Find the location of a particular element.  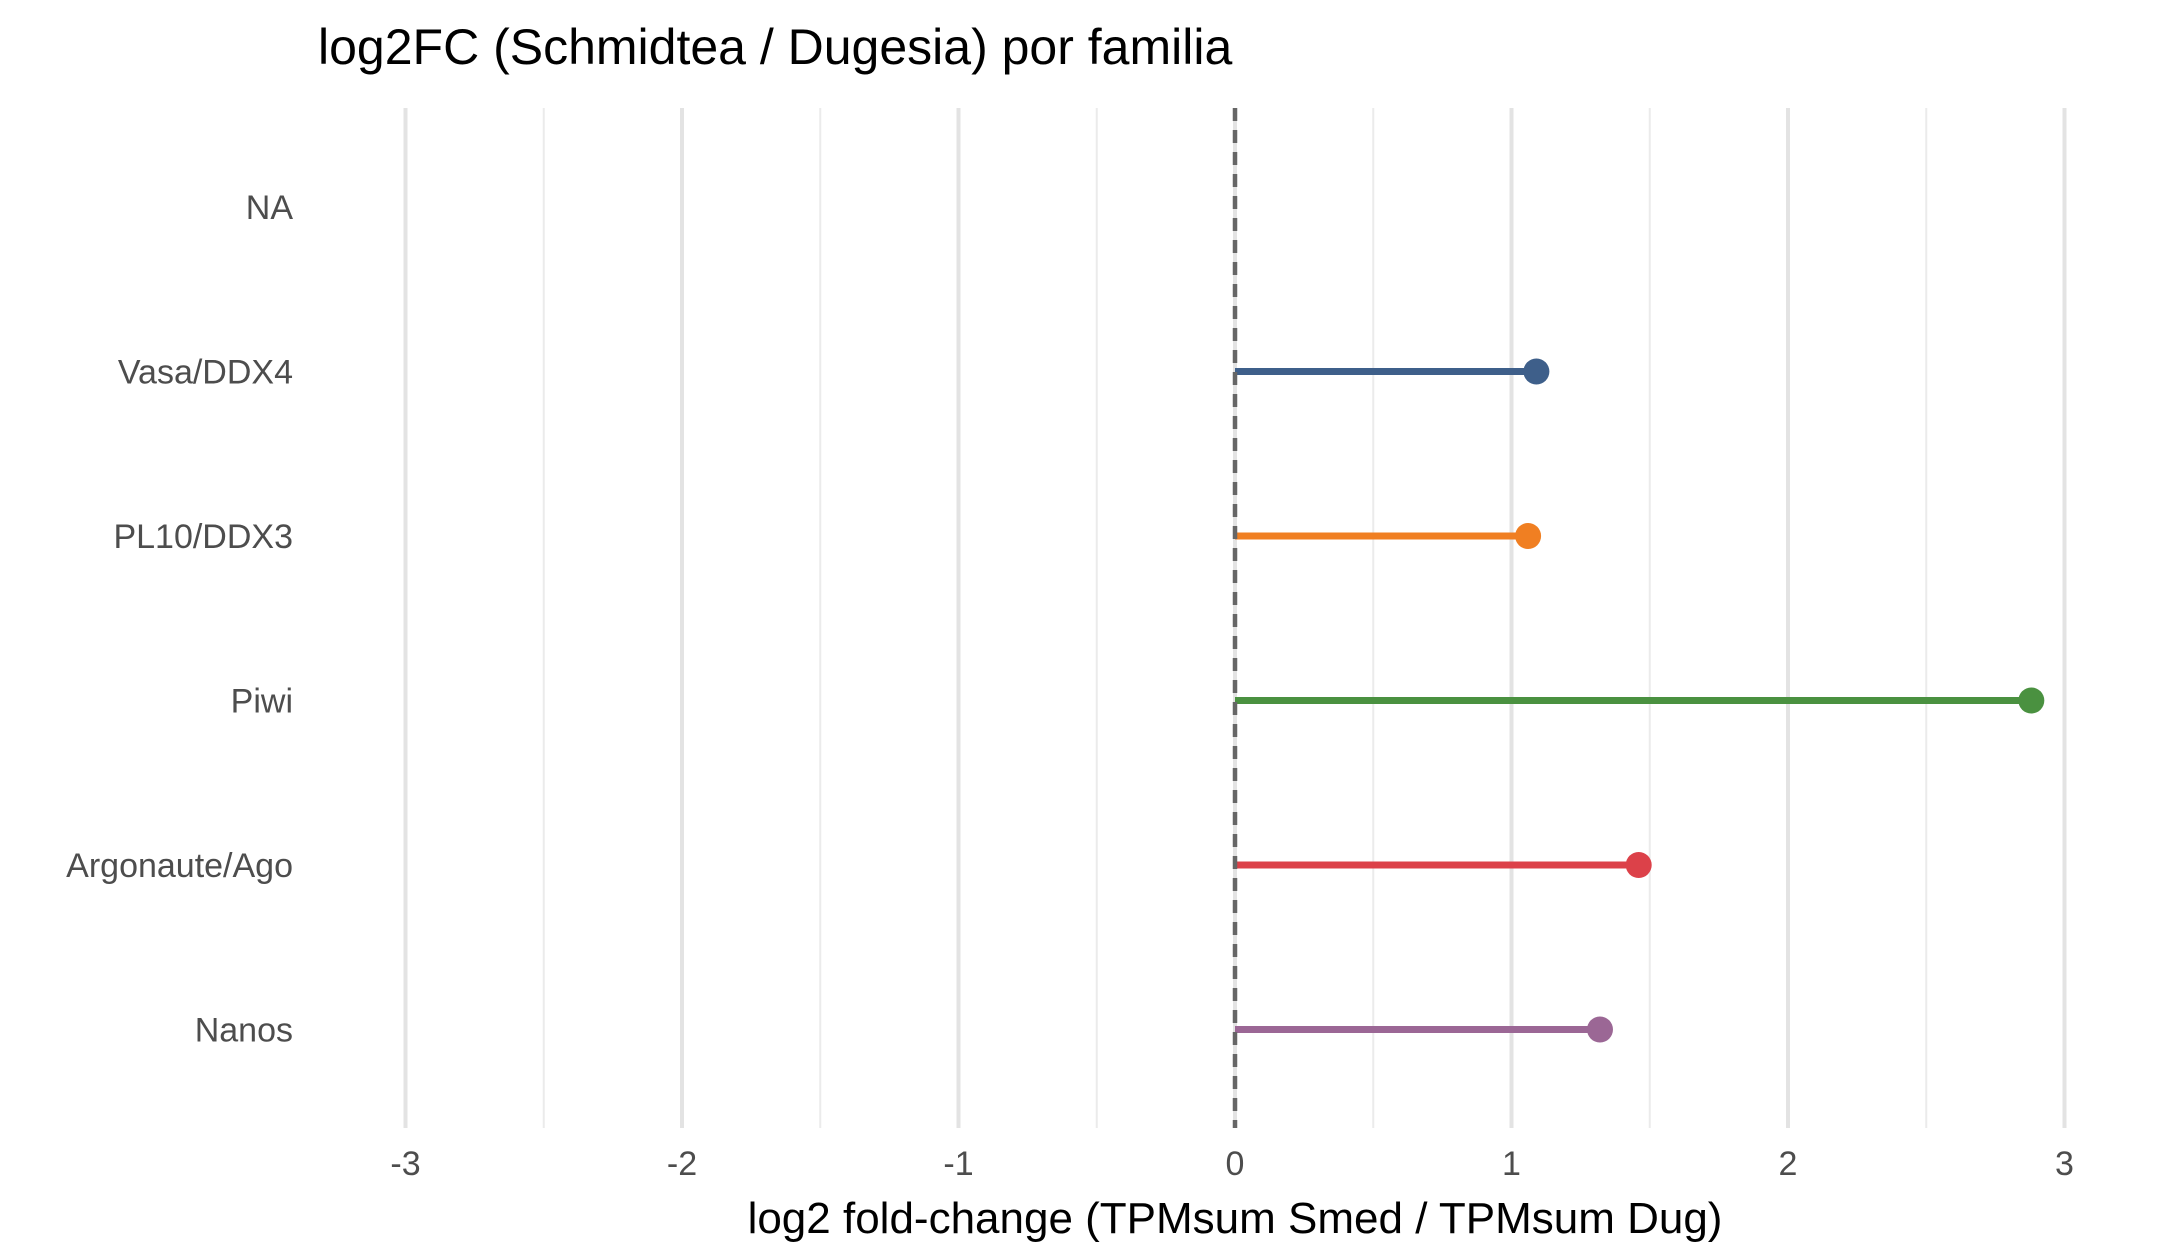

x-tick-label: -2 is located at coordinates (682, 1164).